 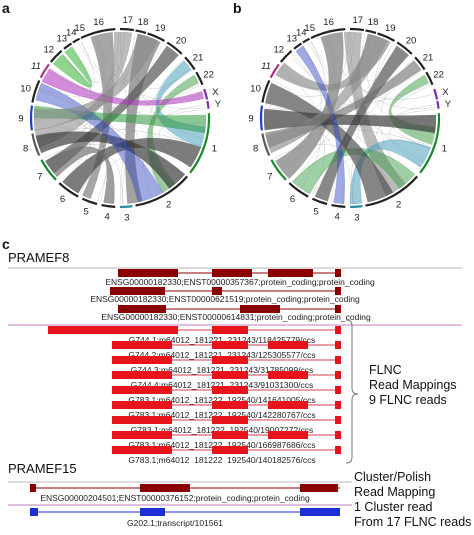 I want to click on chromosome-label-5: 5, so click(x=315, y=212).